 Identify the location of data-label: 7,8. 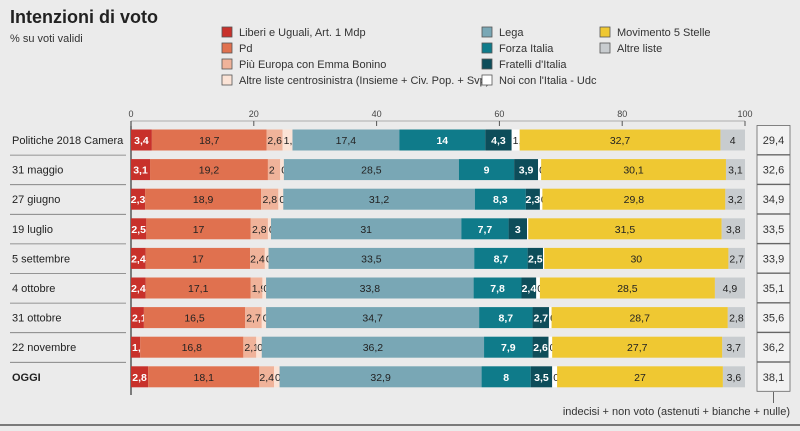
(497, 289).